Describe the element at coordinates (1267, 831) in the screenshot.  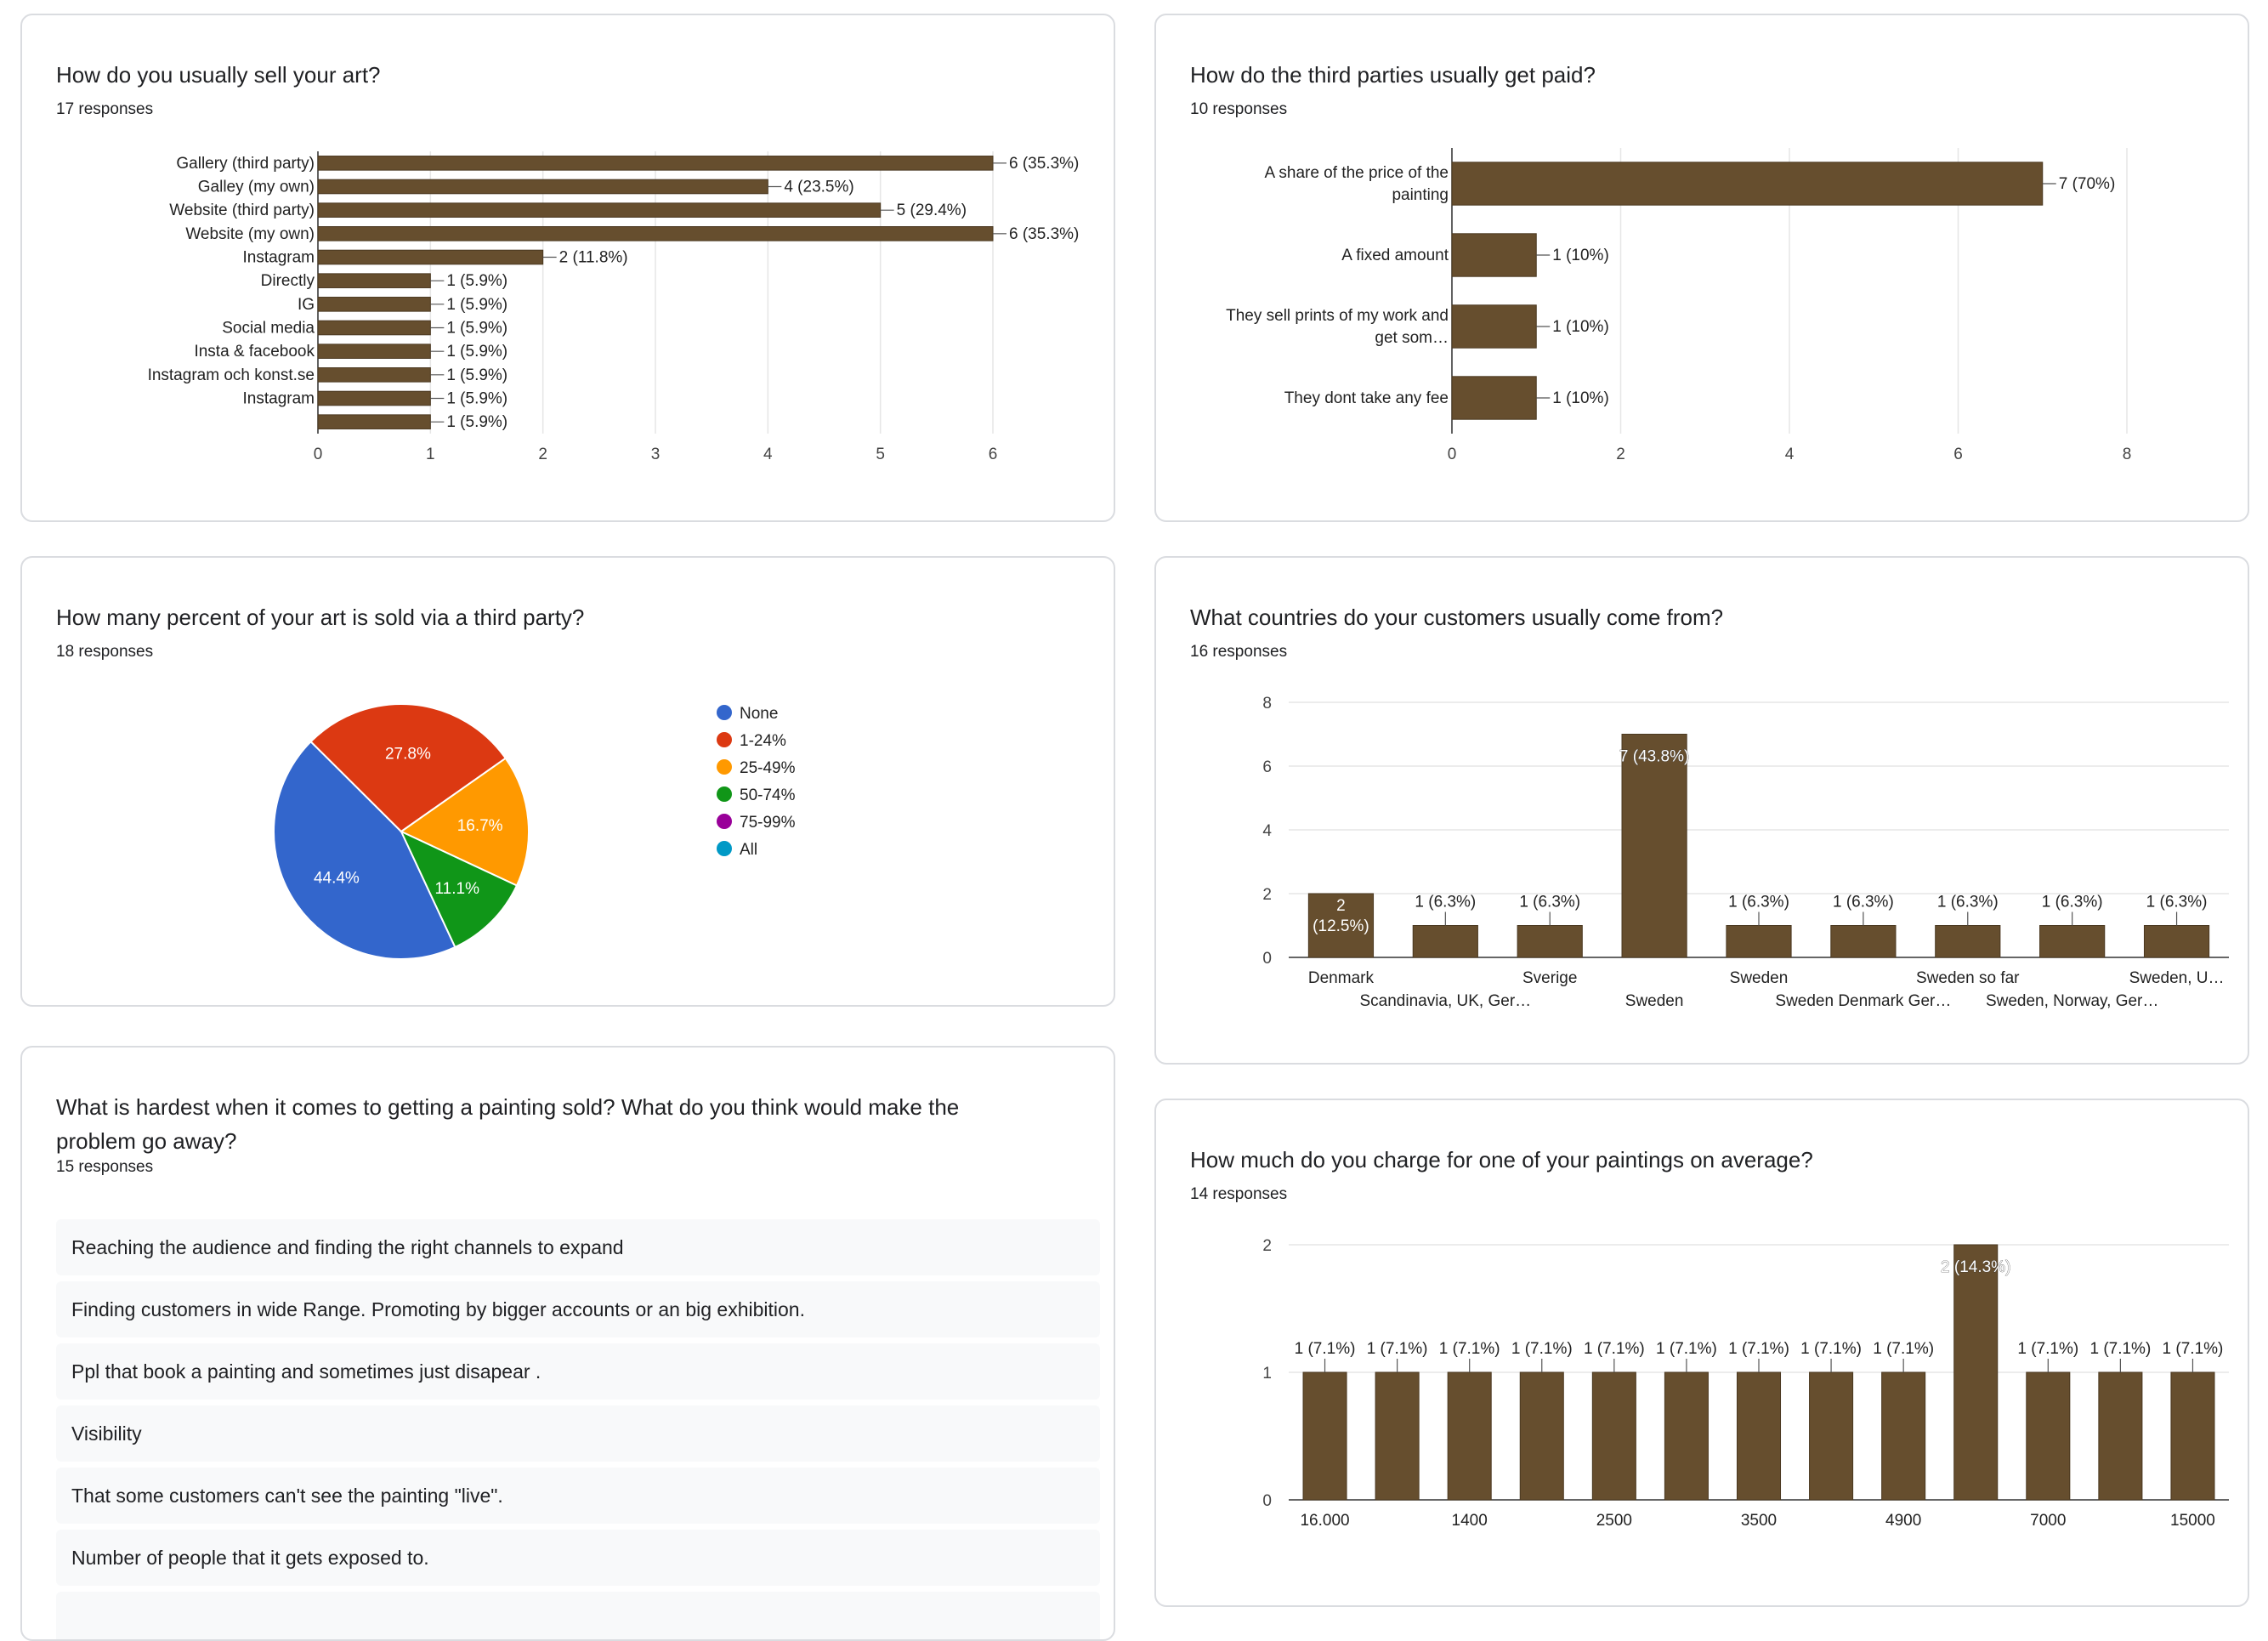
I see `y-tick-label: 4` at that location.